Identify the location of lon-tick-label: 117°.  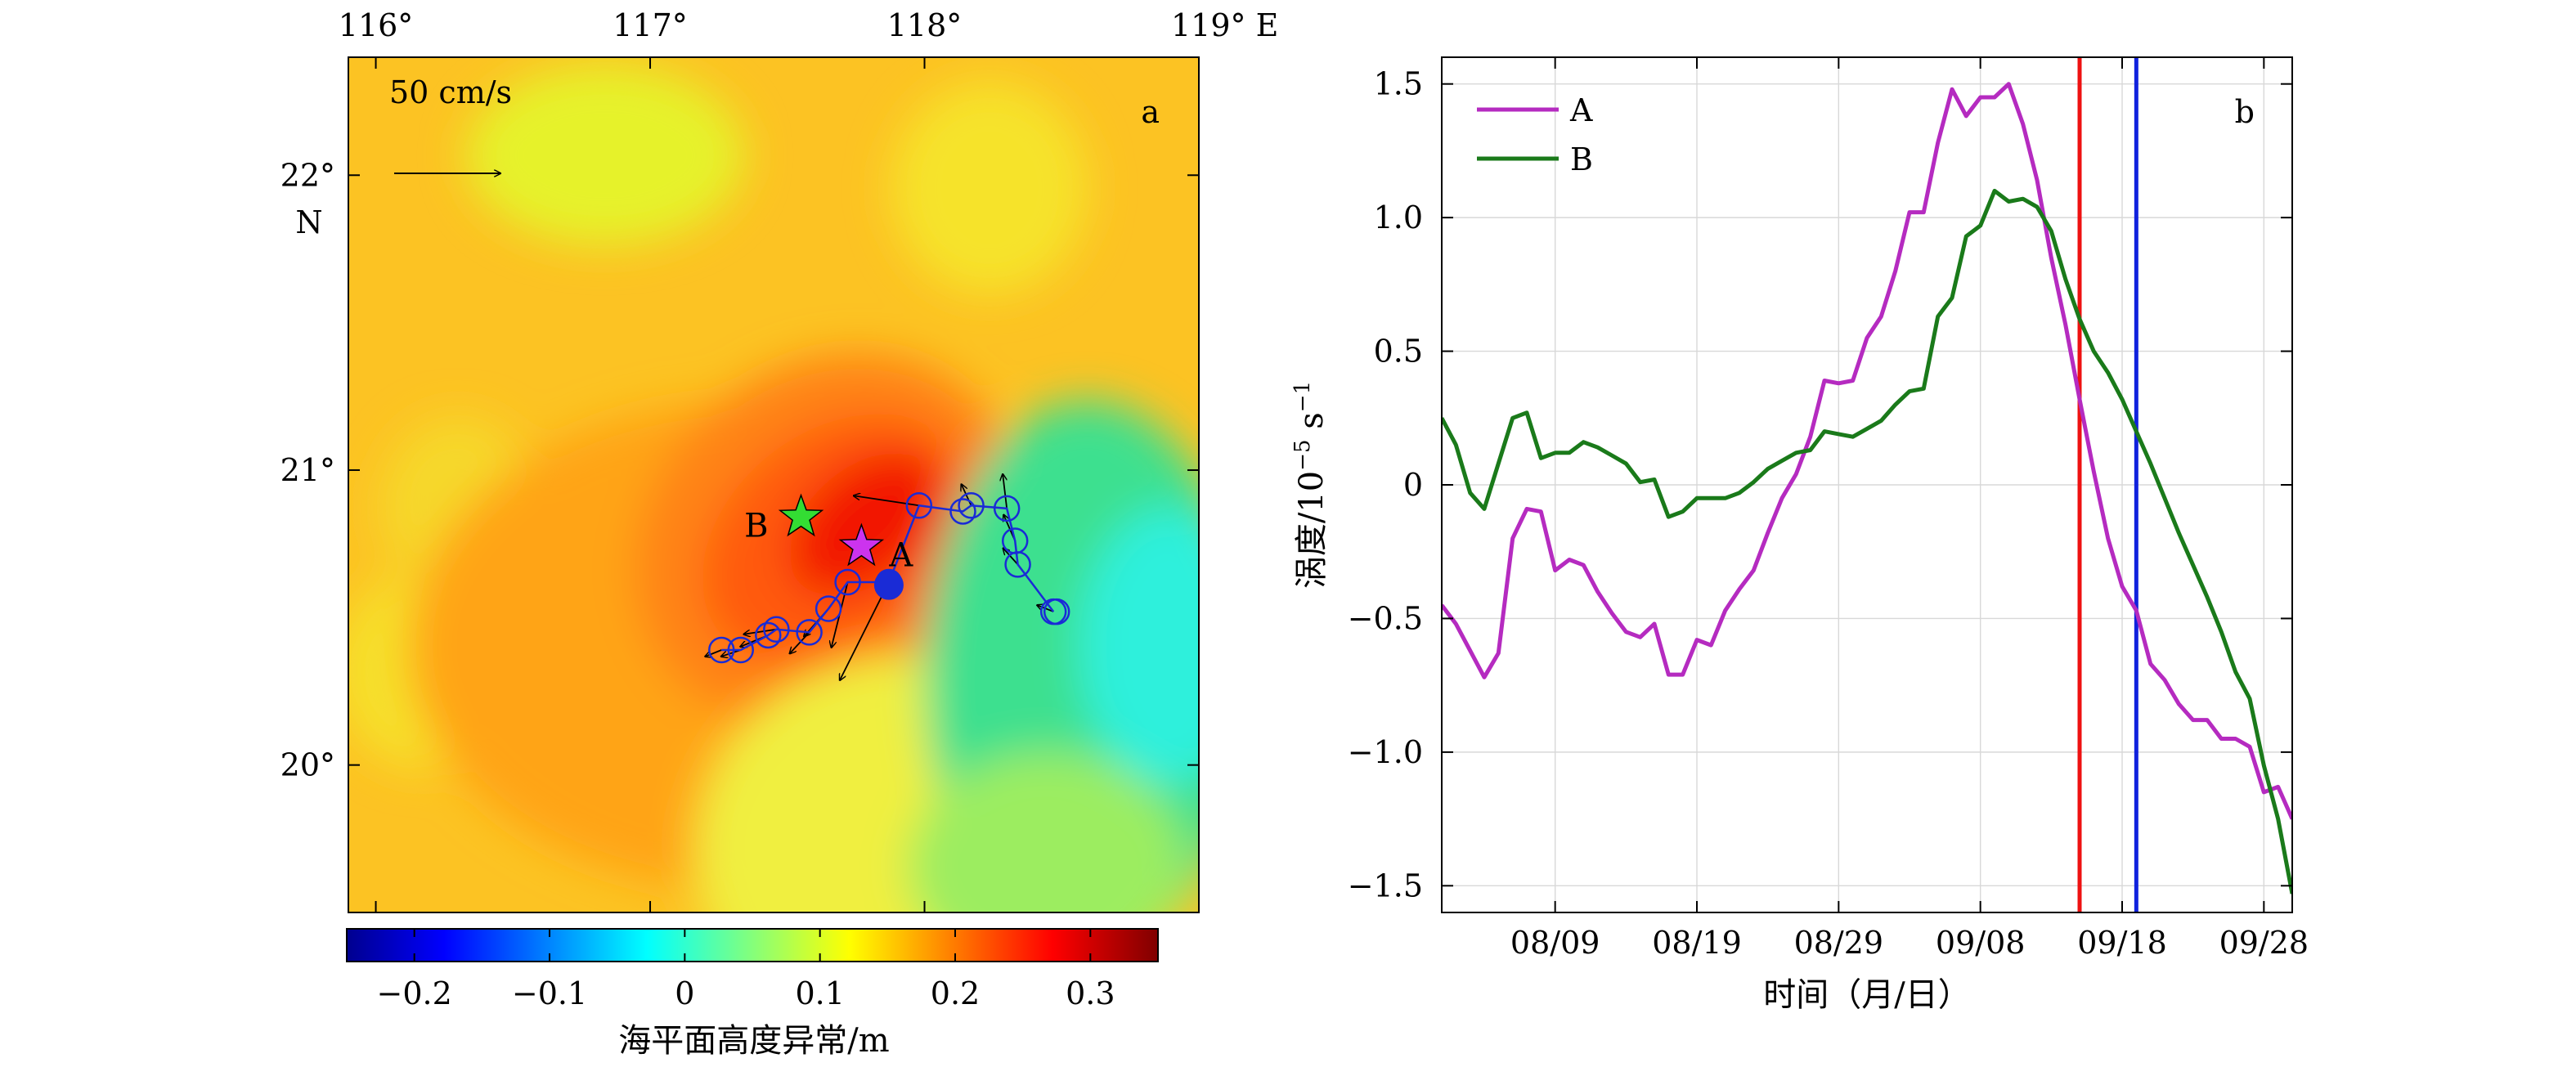
(650, 25).